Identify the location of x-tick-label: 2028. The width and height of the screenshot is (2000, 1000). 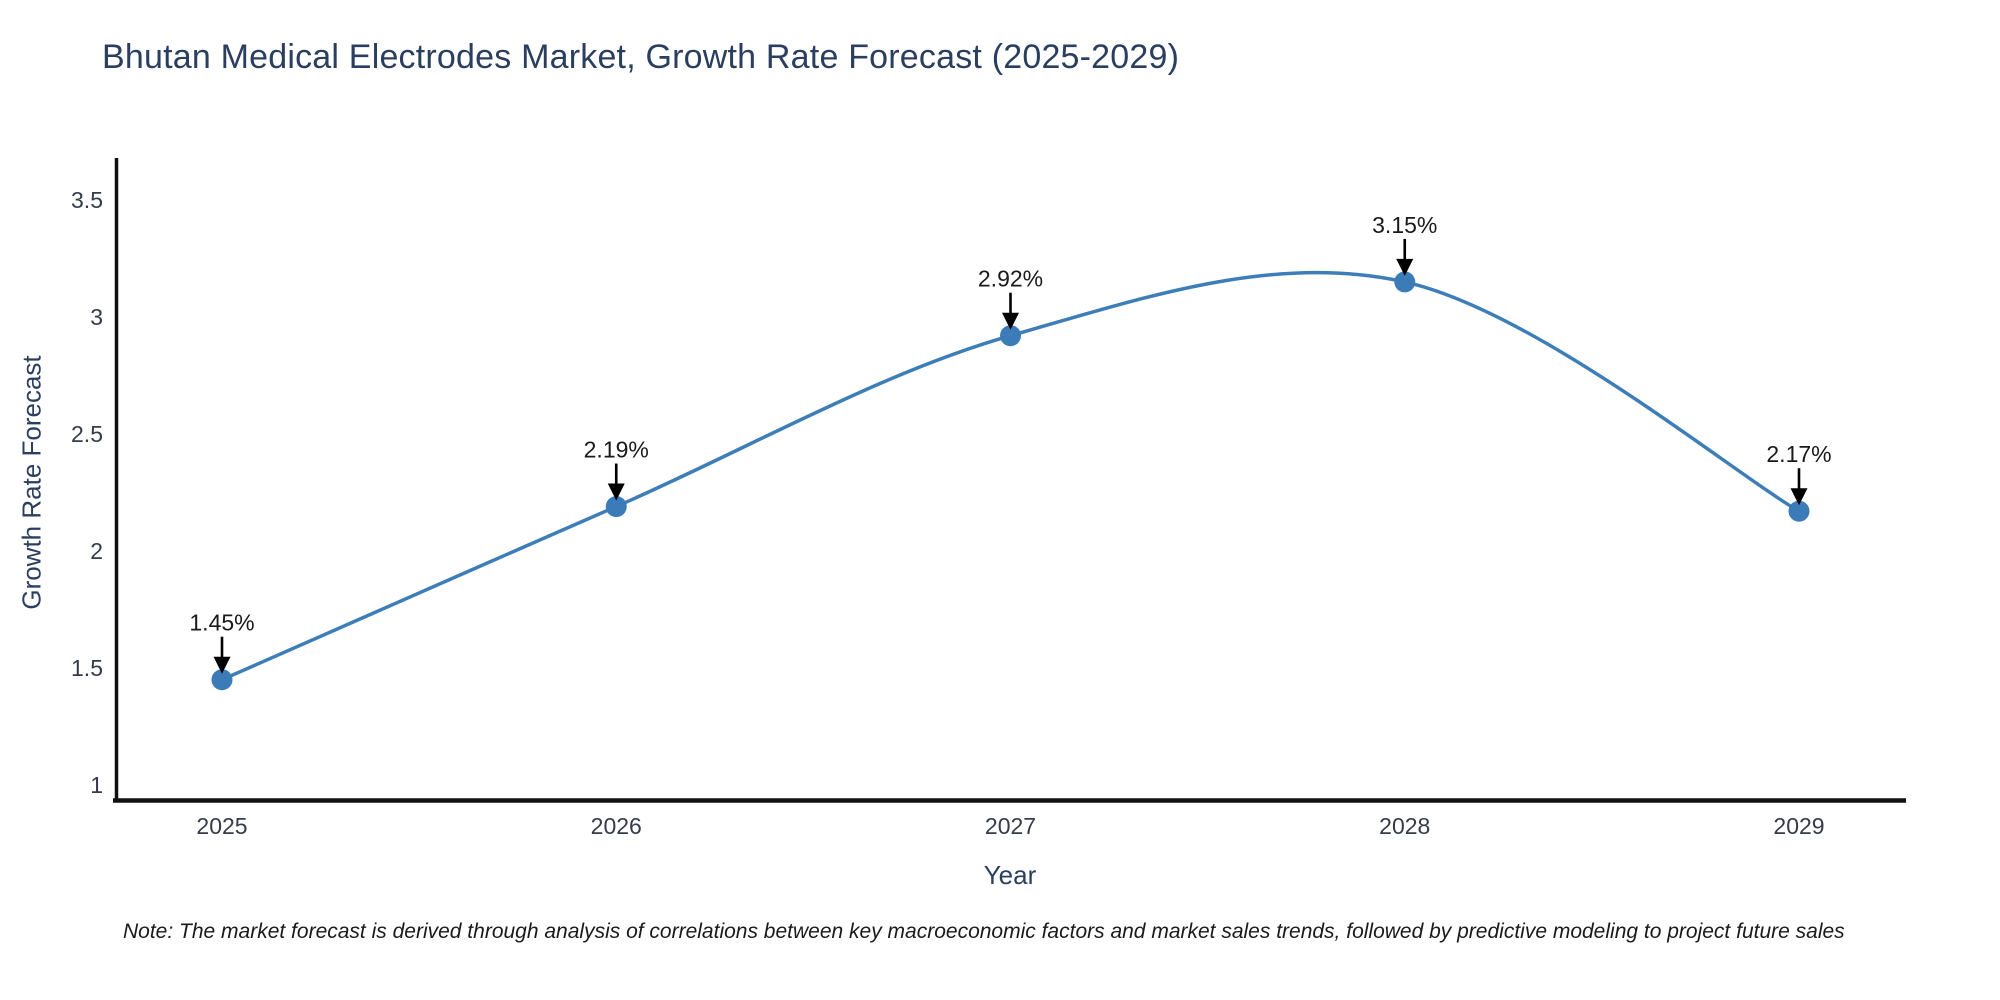
(1404, 826).